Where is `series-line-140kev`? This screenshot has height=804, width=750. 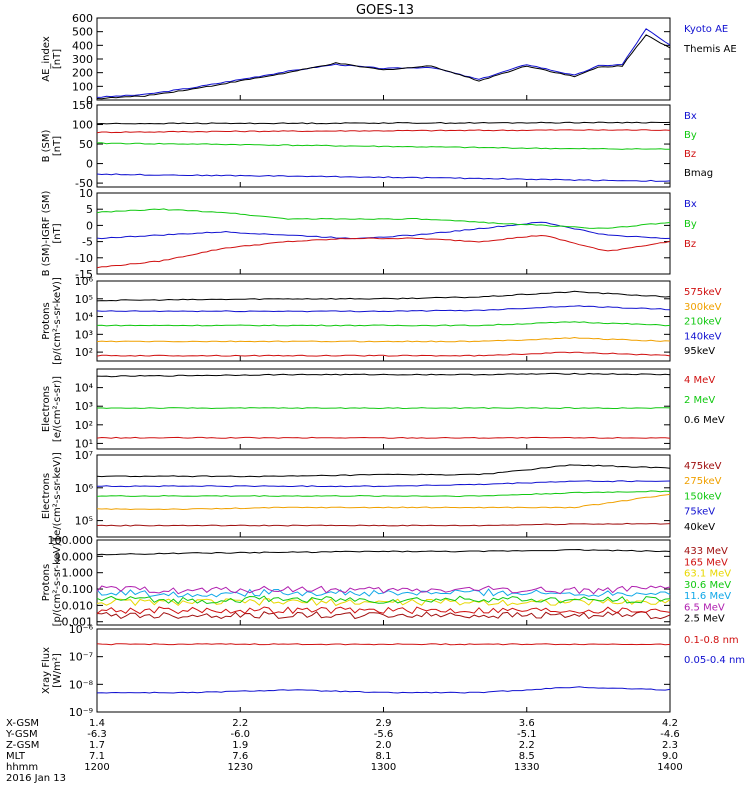
series-line-140kev is located at coordinates (383, 309).